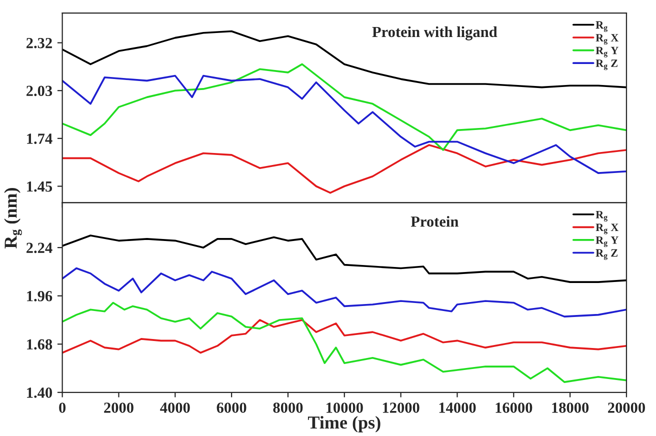  What do you see at coordinates (39, 139) in the screenshot?
I see `y-tick-label: 1.74` at bounding box center [39, 139].